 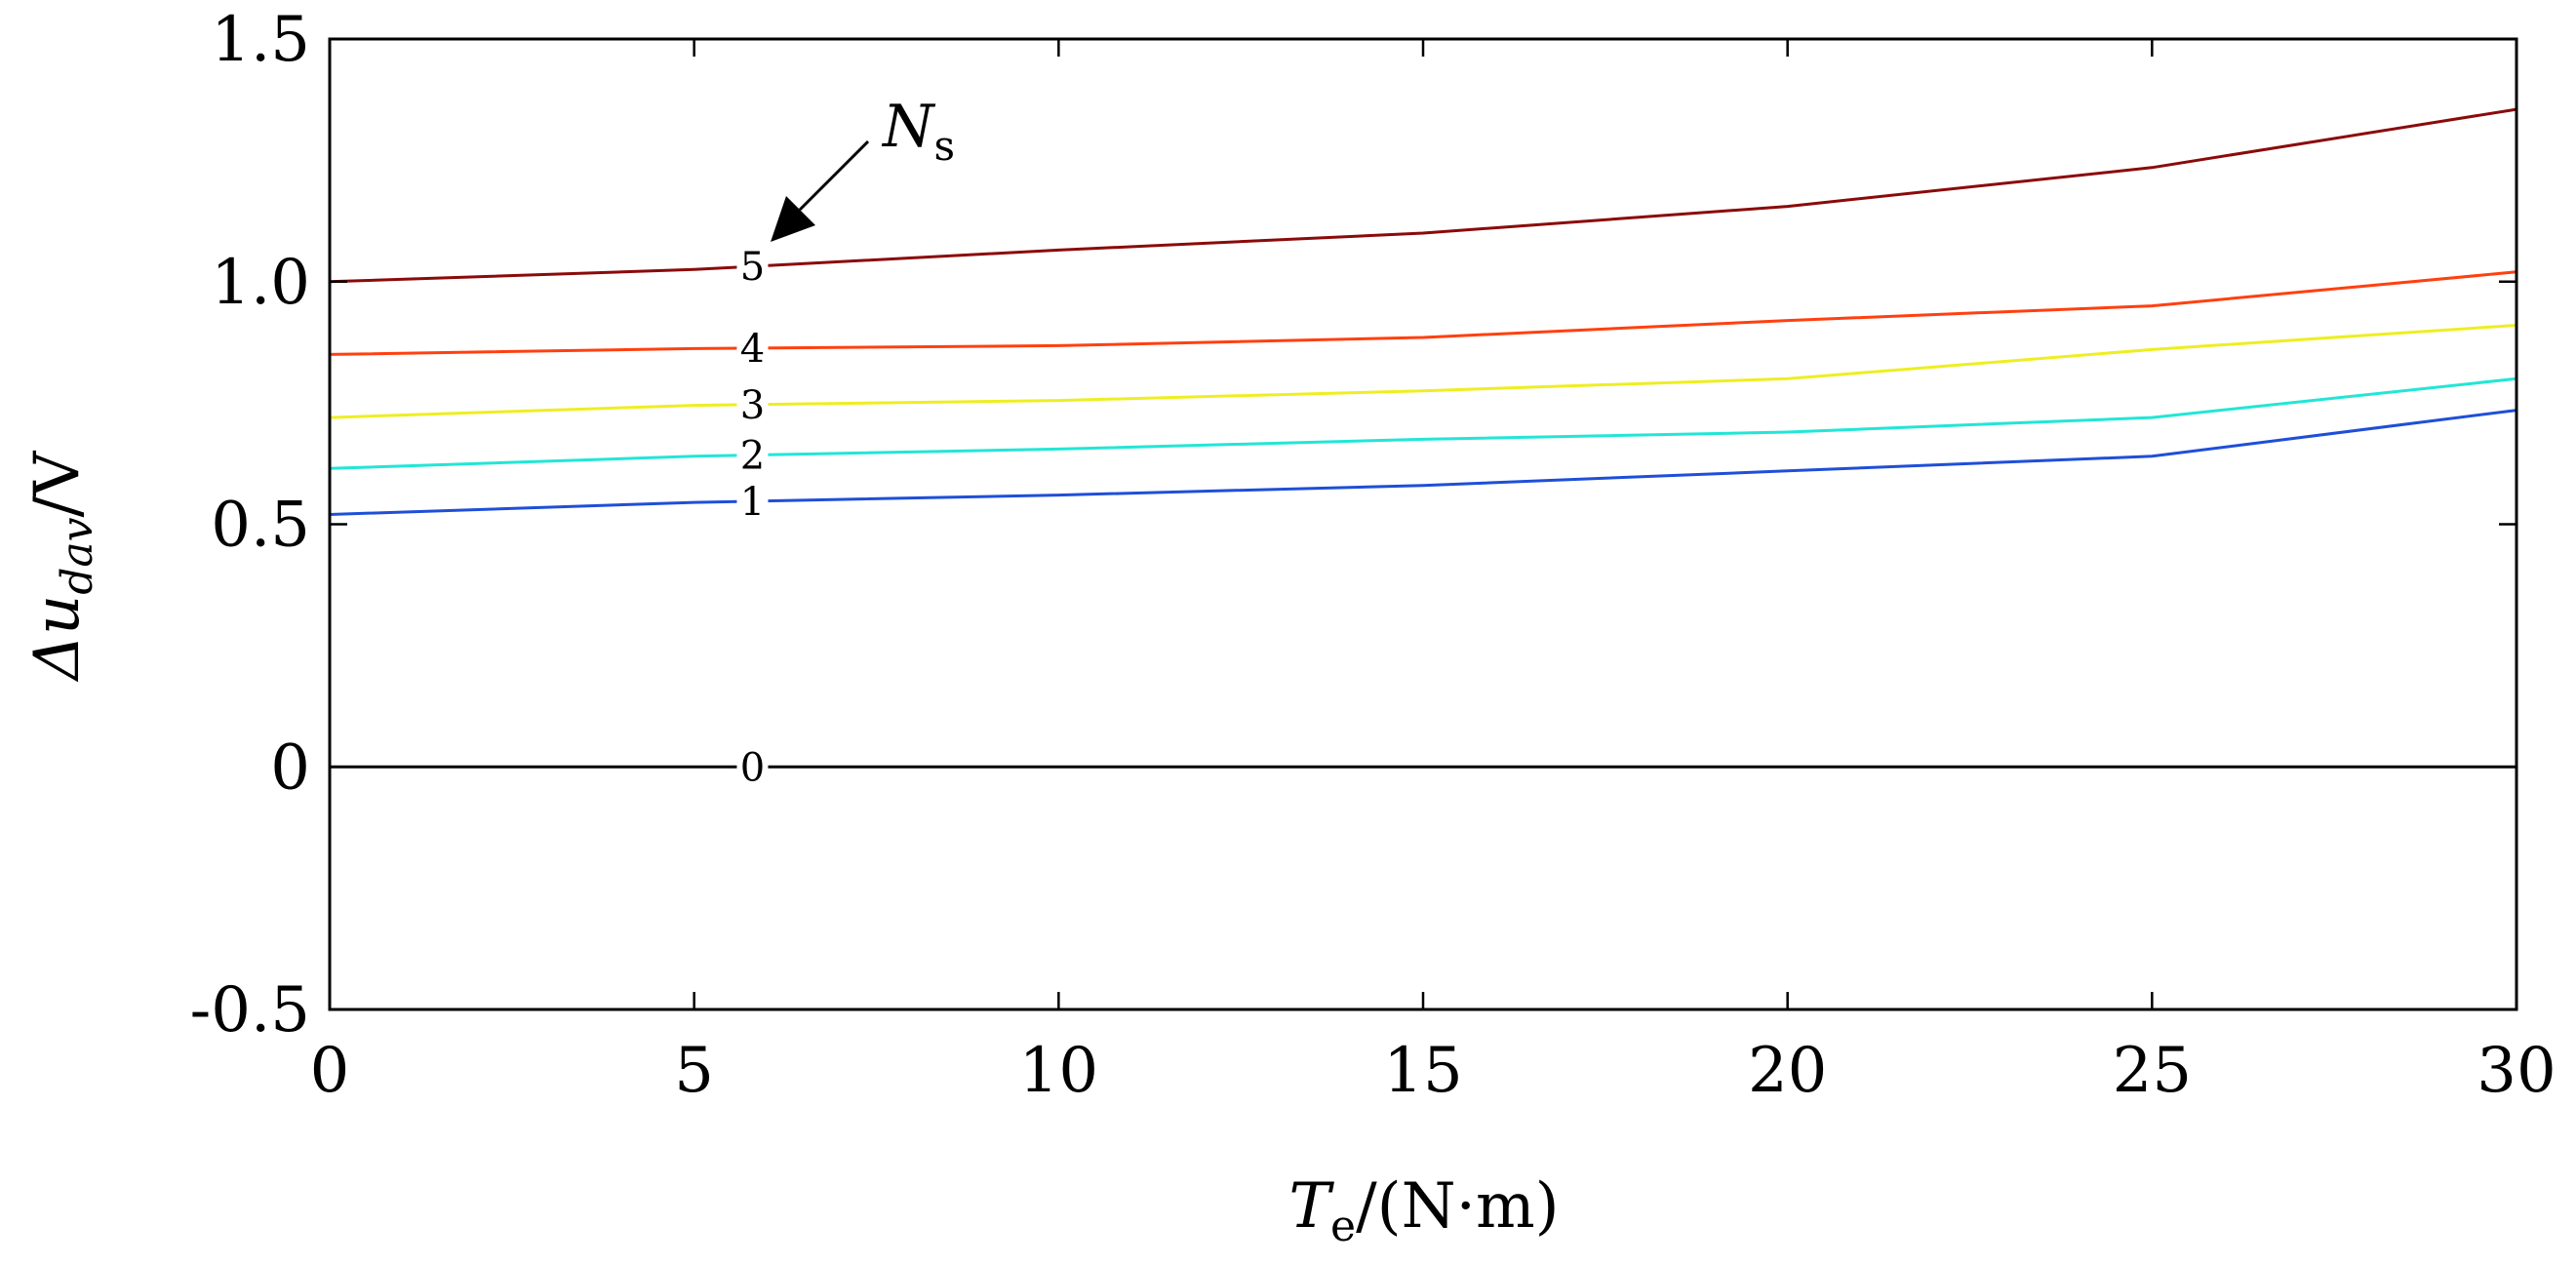 I want to click on x-tick-label-1: 5, so click(x=694, y=1071).